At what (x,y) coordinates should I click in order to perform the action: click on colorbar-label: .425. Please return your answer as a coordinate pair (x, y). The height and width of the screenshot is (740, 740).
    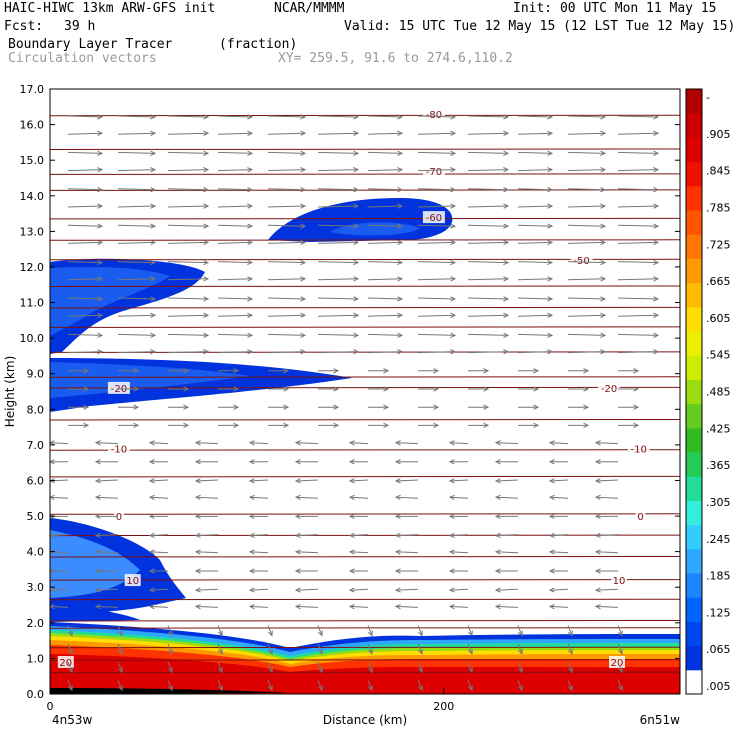
    Looking at the image, I should click on (718, 428).